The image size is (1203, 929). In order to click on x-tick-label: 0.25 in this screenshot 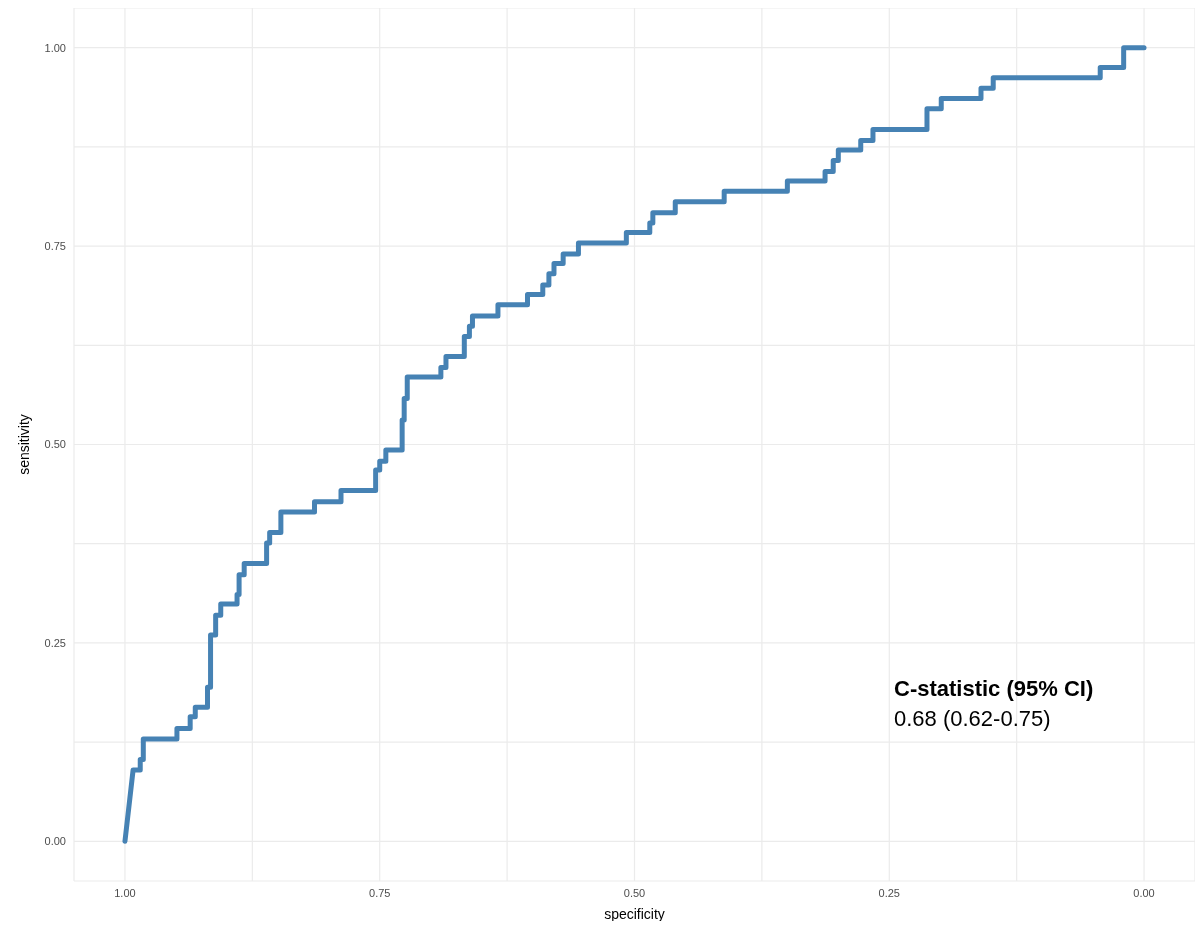, I will do `click(889, 892)`.